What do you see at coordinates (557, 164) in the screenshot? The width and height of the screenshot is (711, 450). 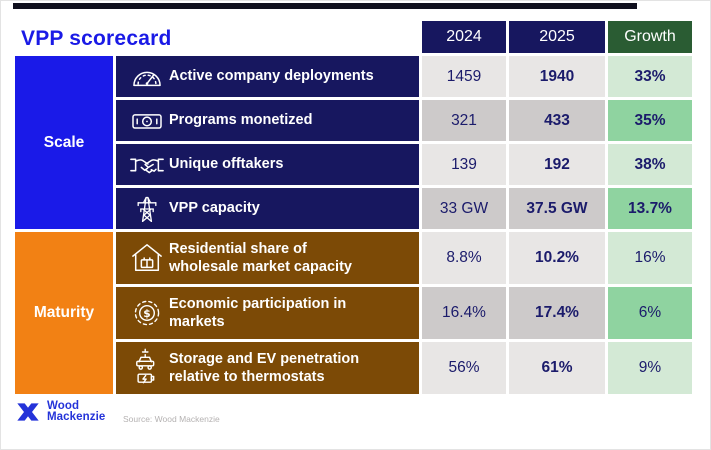 I see `value-2025: 192` at bounding box center [557, 164].